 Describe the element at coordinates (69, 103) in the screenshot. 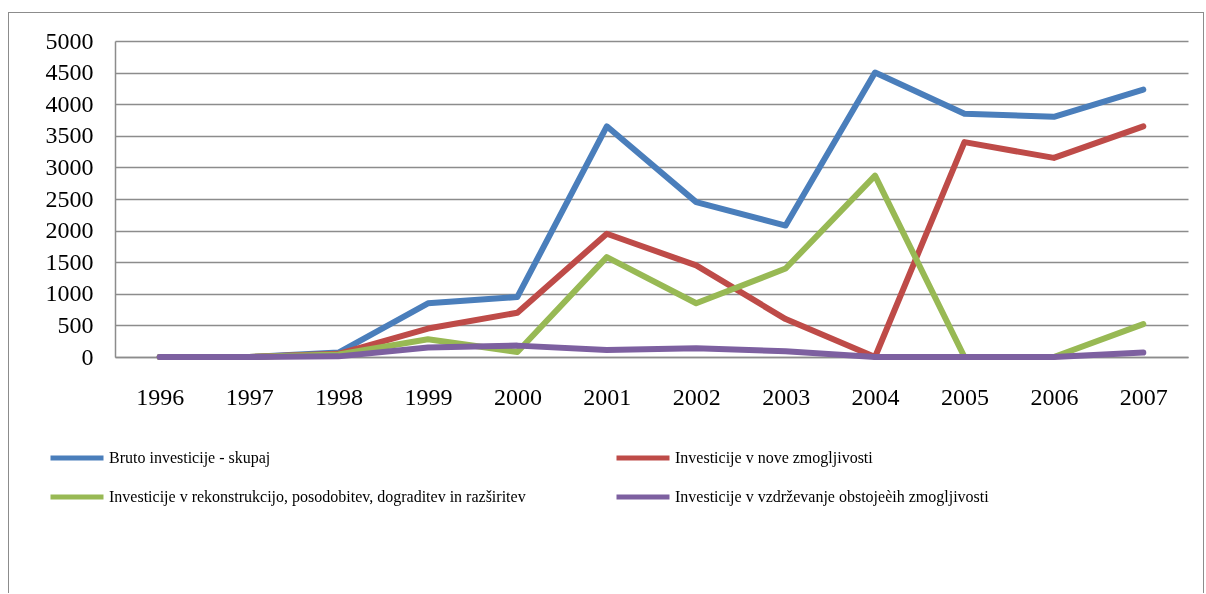

I see `y-tick-label: 4000` at that location.